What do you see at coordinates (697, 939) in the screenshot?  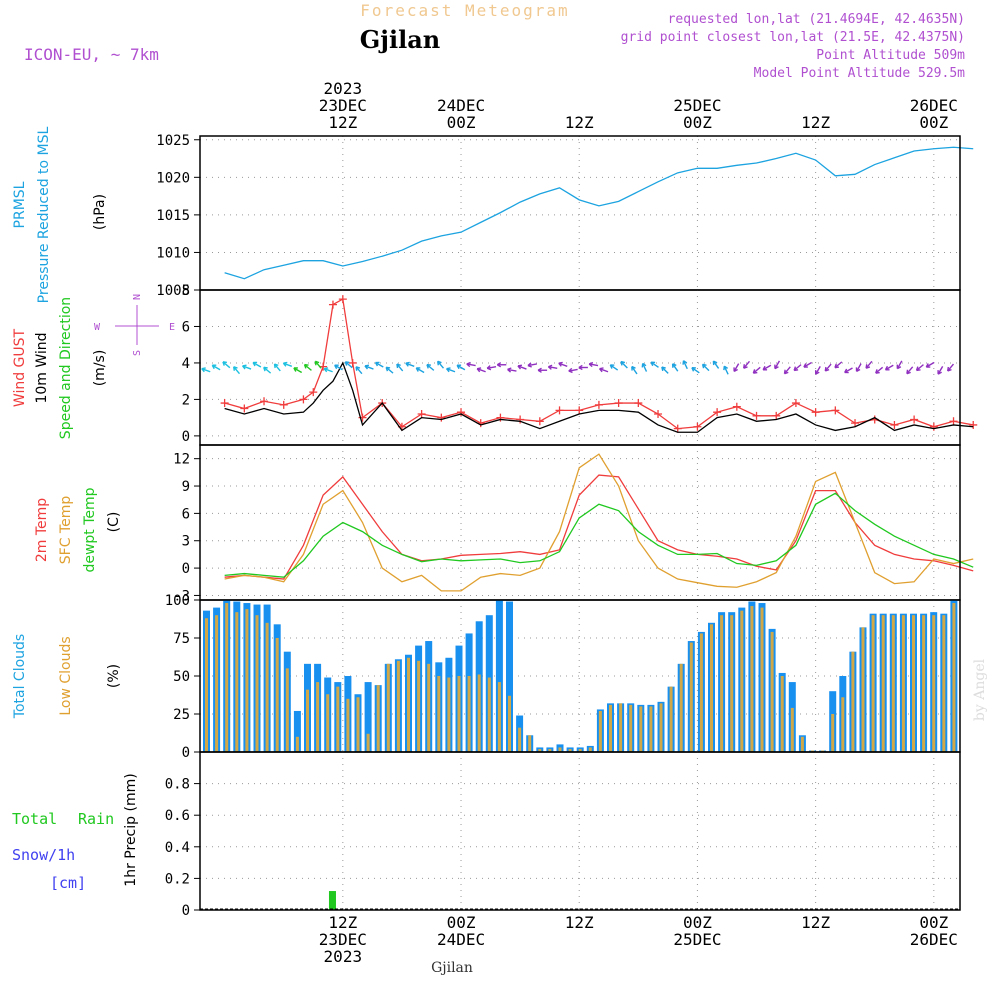 I see `bottom-time-label: 25DEC` at bounding box center [697, 939].